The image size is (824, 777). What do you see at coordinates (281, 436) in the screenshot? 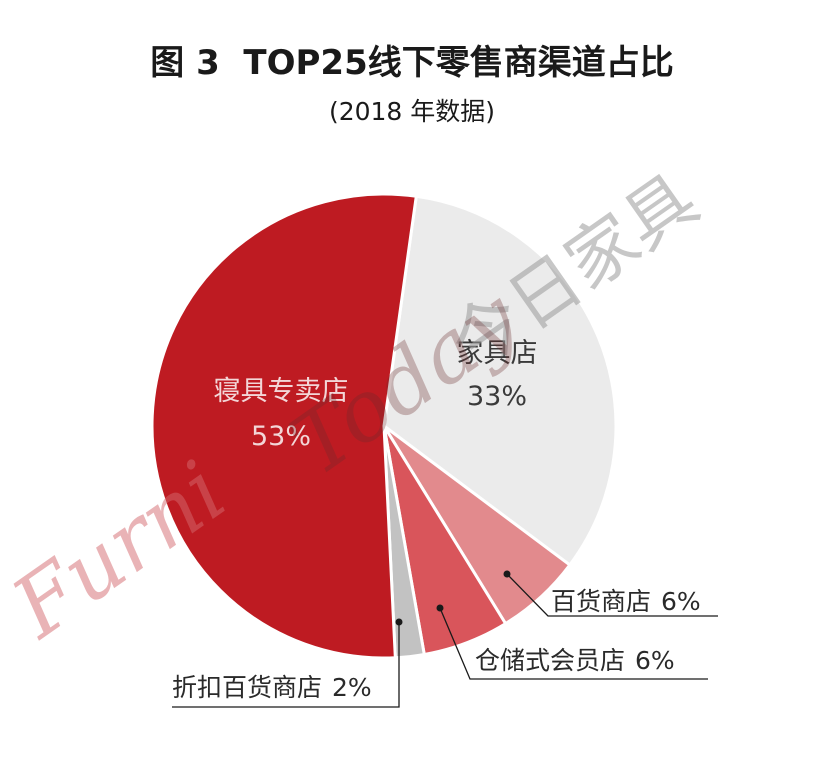
I see `slice-value-4: 53%` at bounding box center [281, 436].